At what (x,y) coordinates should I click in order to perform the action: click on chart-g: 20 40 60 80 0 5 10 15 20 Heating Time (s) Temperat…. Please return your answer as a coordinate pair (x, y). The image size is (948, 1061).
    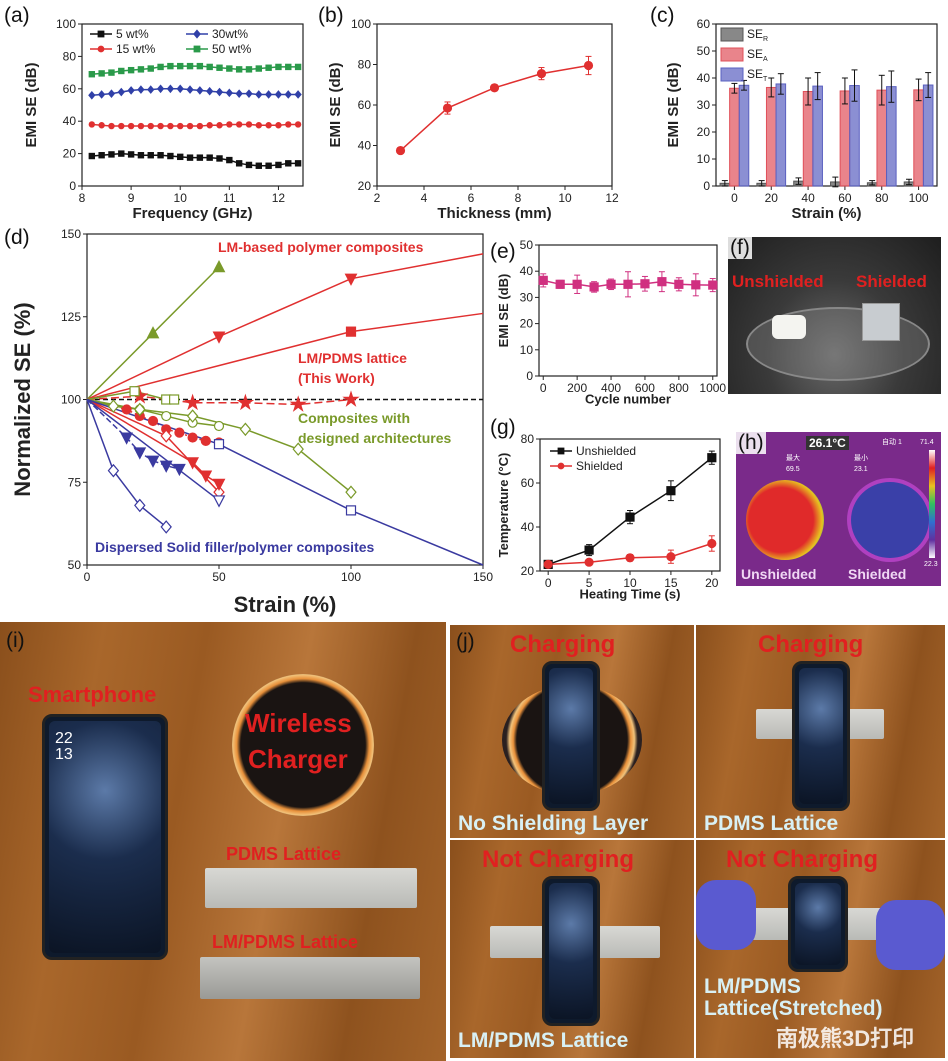
    Looking at the image, I should click on (608, 517).